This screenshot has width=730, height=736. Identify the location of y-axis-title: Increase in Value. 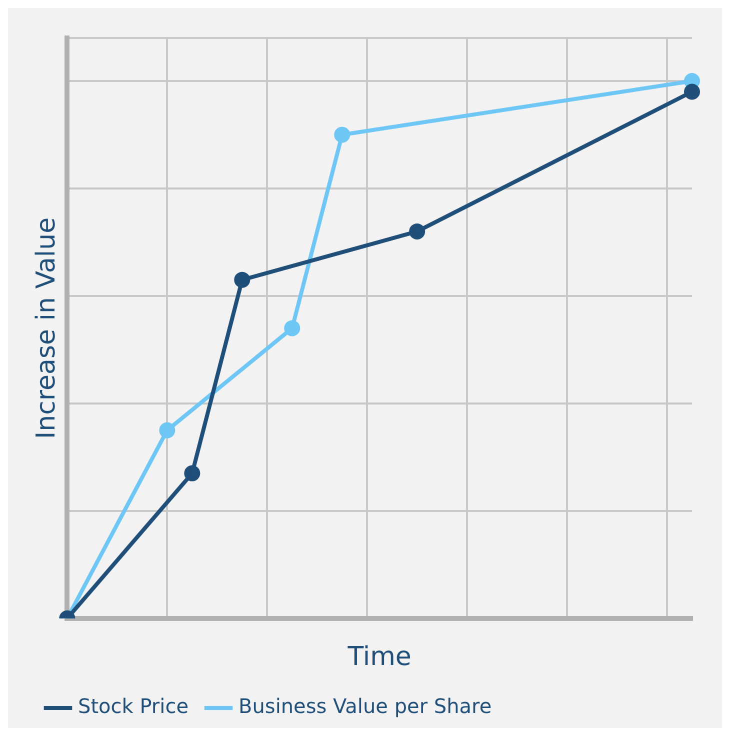
(46, 328).